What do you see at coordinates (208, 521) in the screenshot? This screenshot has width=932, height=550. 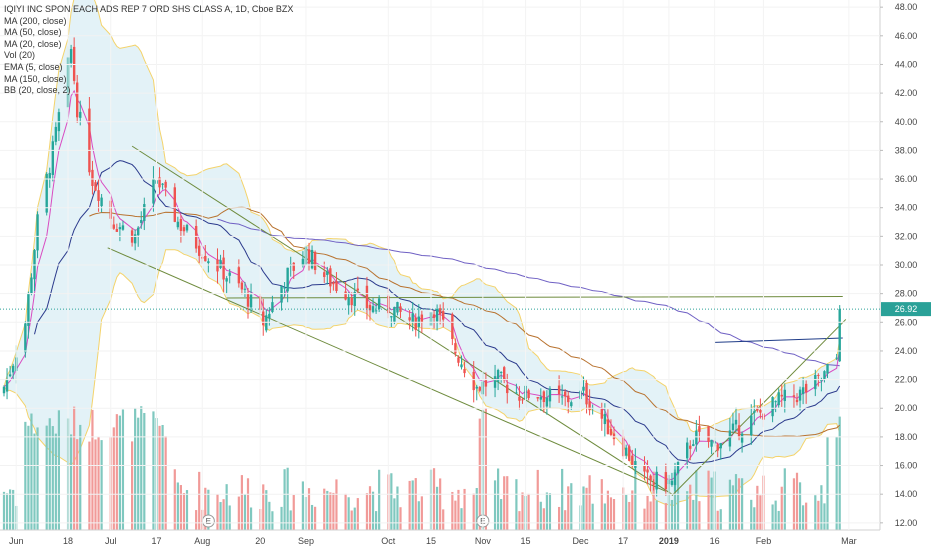 I see `earnings-marker-label: E` at bounding box center [208, 521].